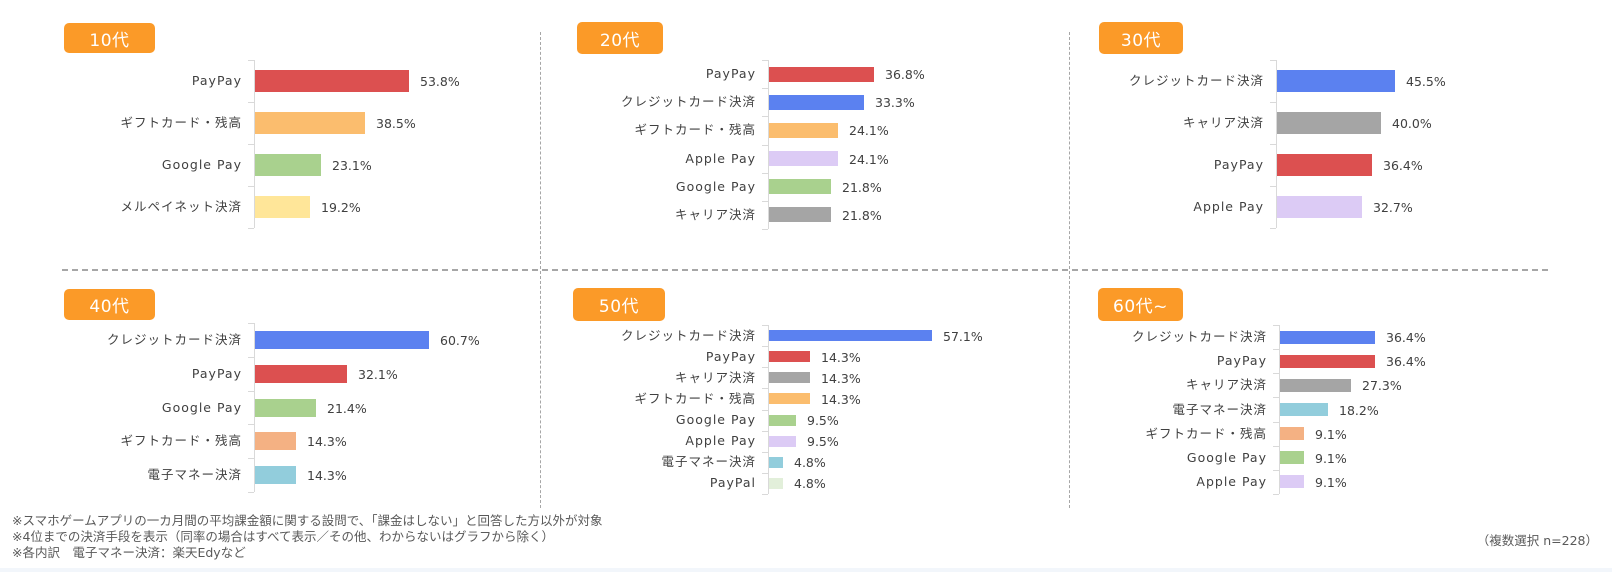 The image size is (1612, 572). I want to click on value-label: 45.5%, so click(1426, 81).